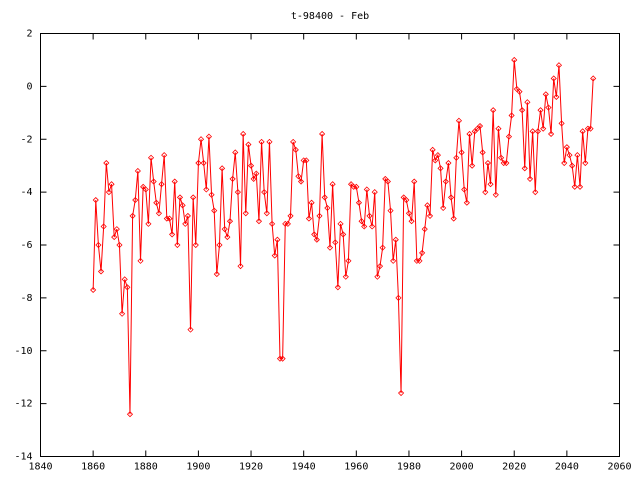 This screenshot has width=640, height=480. I want to click on x-tick-label: 2060, so click(619, 467).